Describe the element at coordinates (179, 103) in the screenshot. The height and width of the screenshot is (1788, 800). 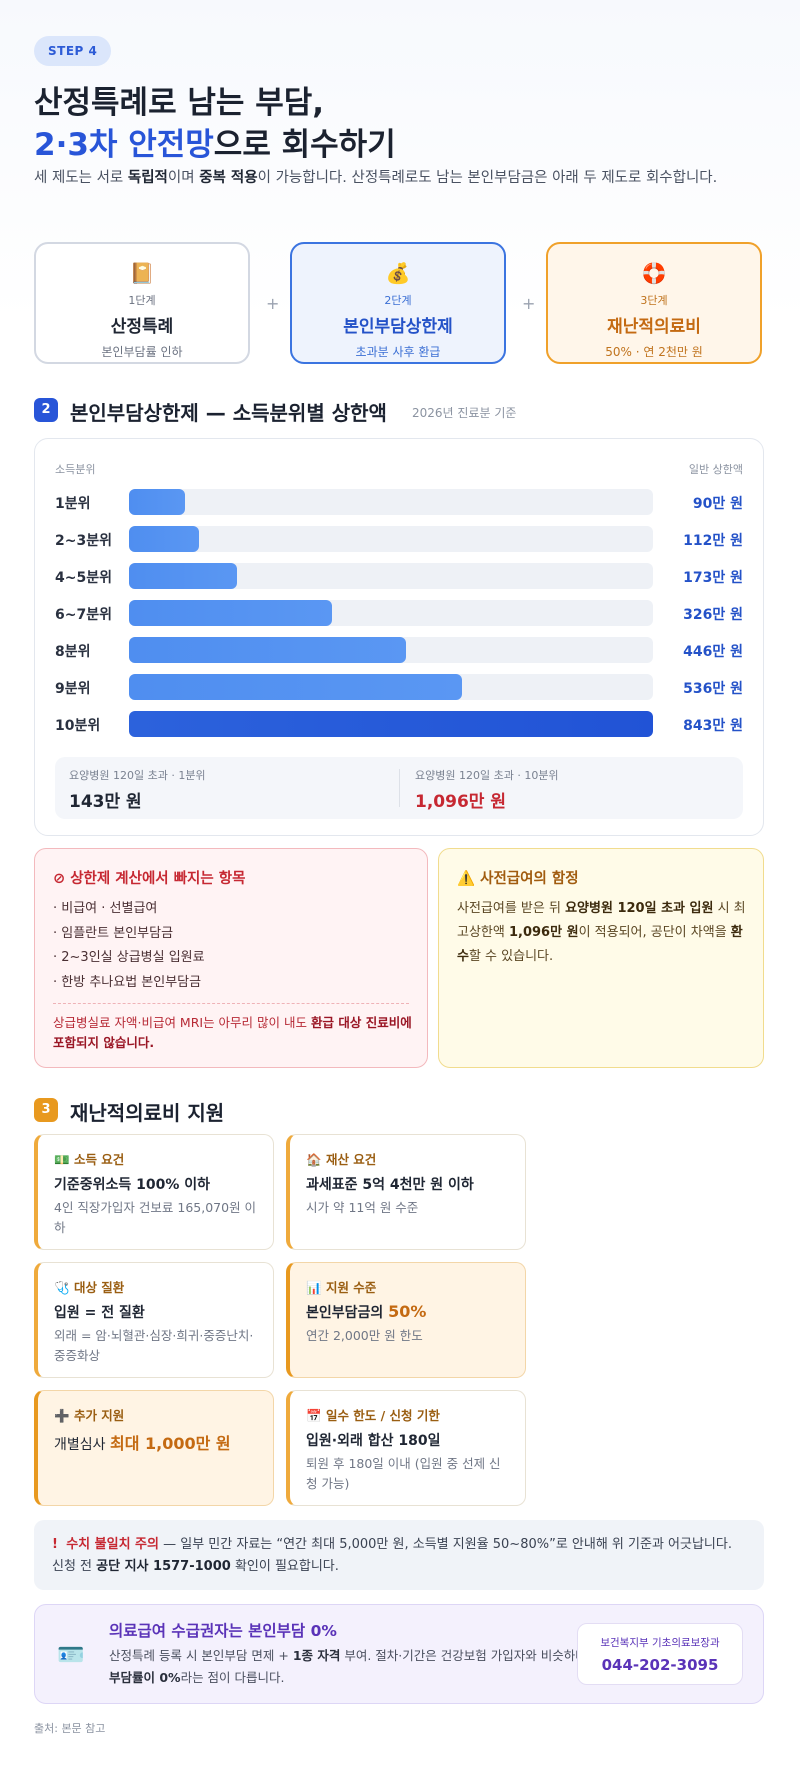
I see `title-line1: 산정특례로 남는 부담,` at that location.